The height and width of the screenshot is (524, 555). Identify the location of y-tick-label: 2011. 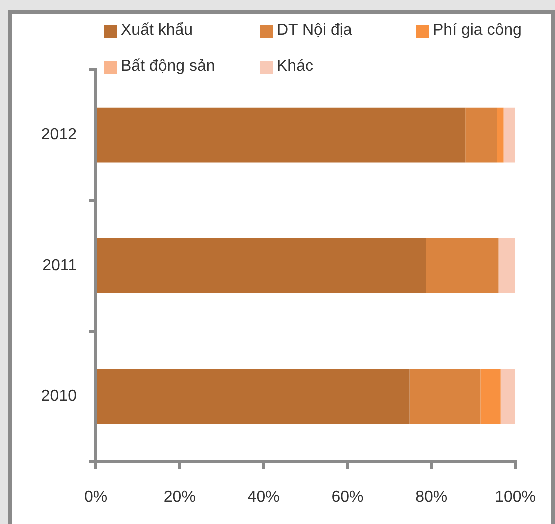
(60, 265).